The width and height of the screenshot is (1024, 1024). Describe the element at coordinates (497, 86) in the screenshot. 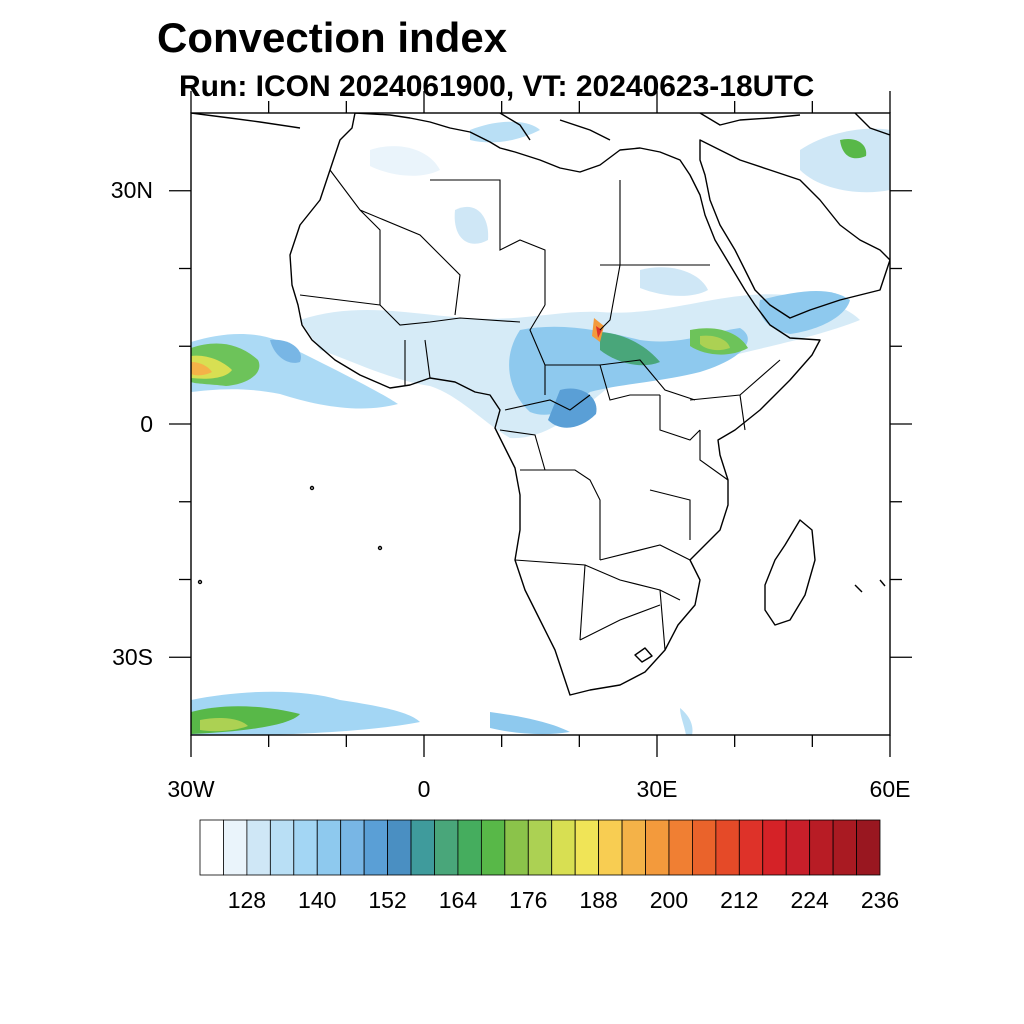

I see `map-subtitle: Run: ICON 2024061900, VT: 20240623-18UTC` at that location.